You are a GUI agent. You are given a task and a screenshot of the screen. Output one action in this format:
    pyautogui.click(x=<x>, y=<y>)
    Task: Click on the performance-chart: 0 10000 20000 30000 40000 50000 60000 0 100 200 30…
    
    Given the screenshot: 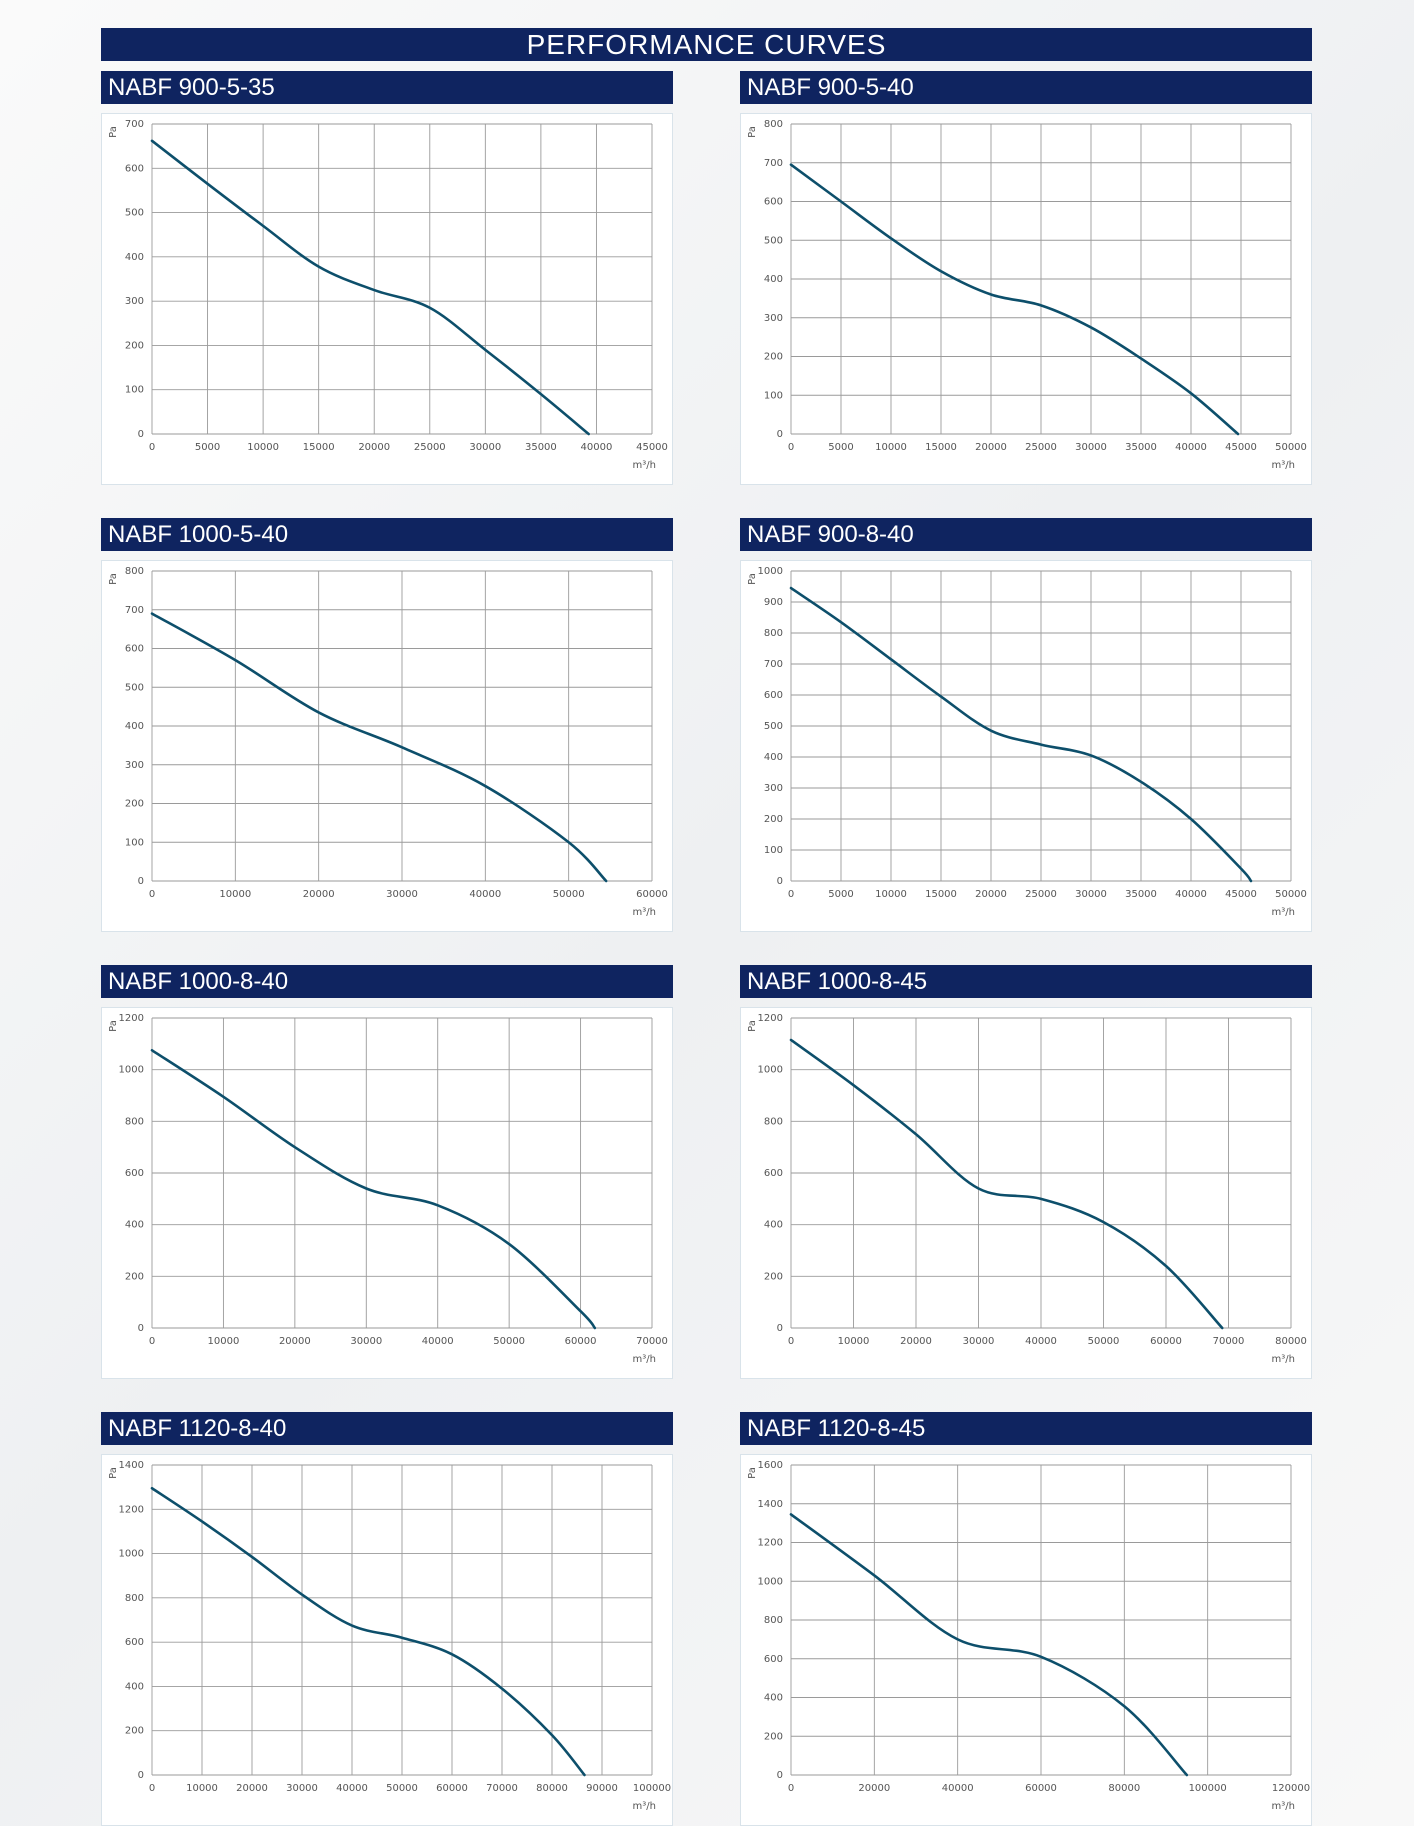 What is the action you would take?
    pyautogui.click(x=387, y=746)
    